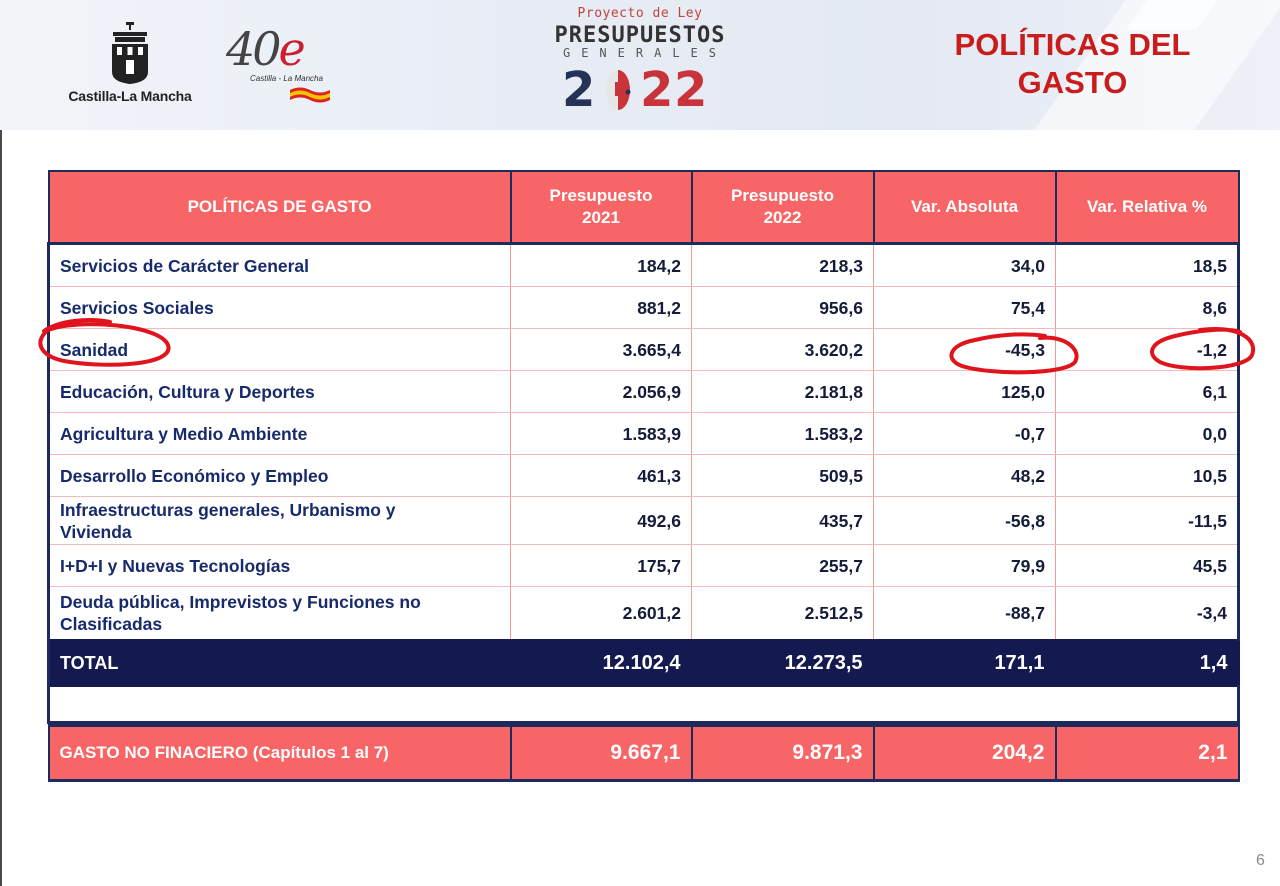 The height and width of the screenshot is (886, 1280). Describe the element at coordinates (964, 391) in the screenshot. I see `cell-abs: 125,0` at that location.